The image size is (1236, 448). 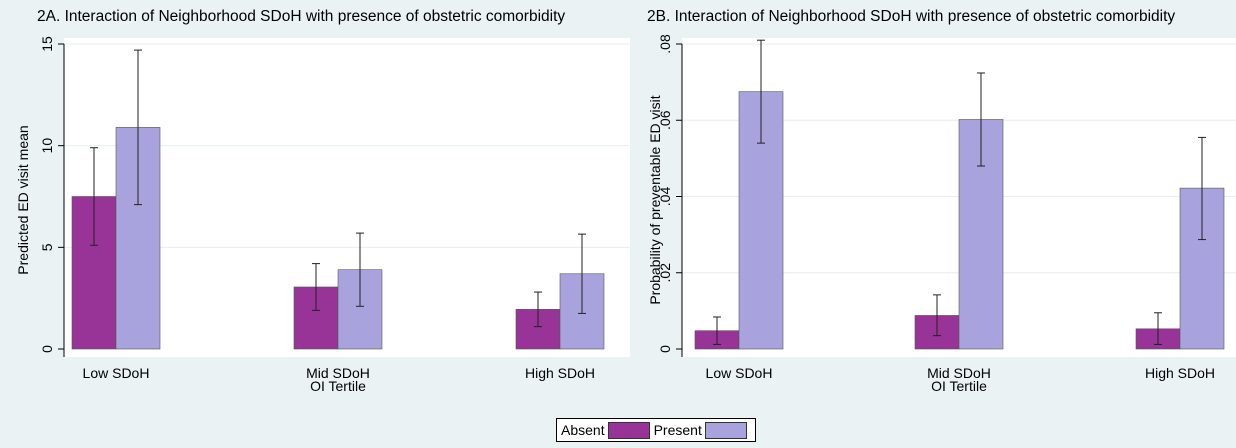 What do you see at coordinates (665, 197) in the screenshot?
I see `y-tick-label: .04` at bounding box center [665, 197].